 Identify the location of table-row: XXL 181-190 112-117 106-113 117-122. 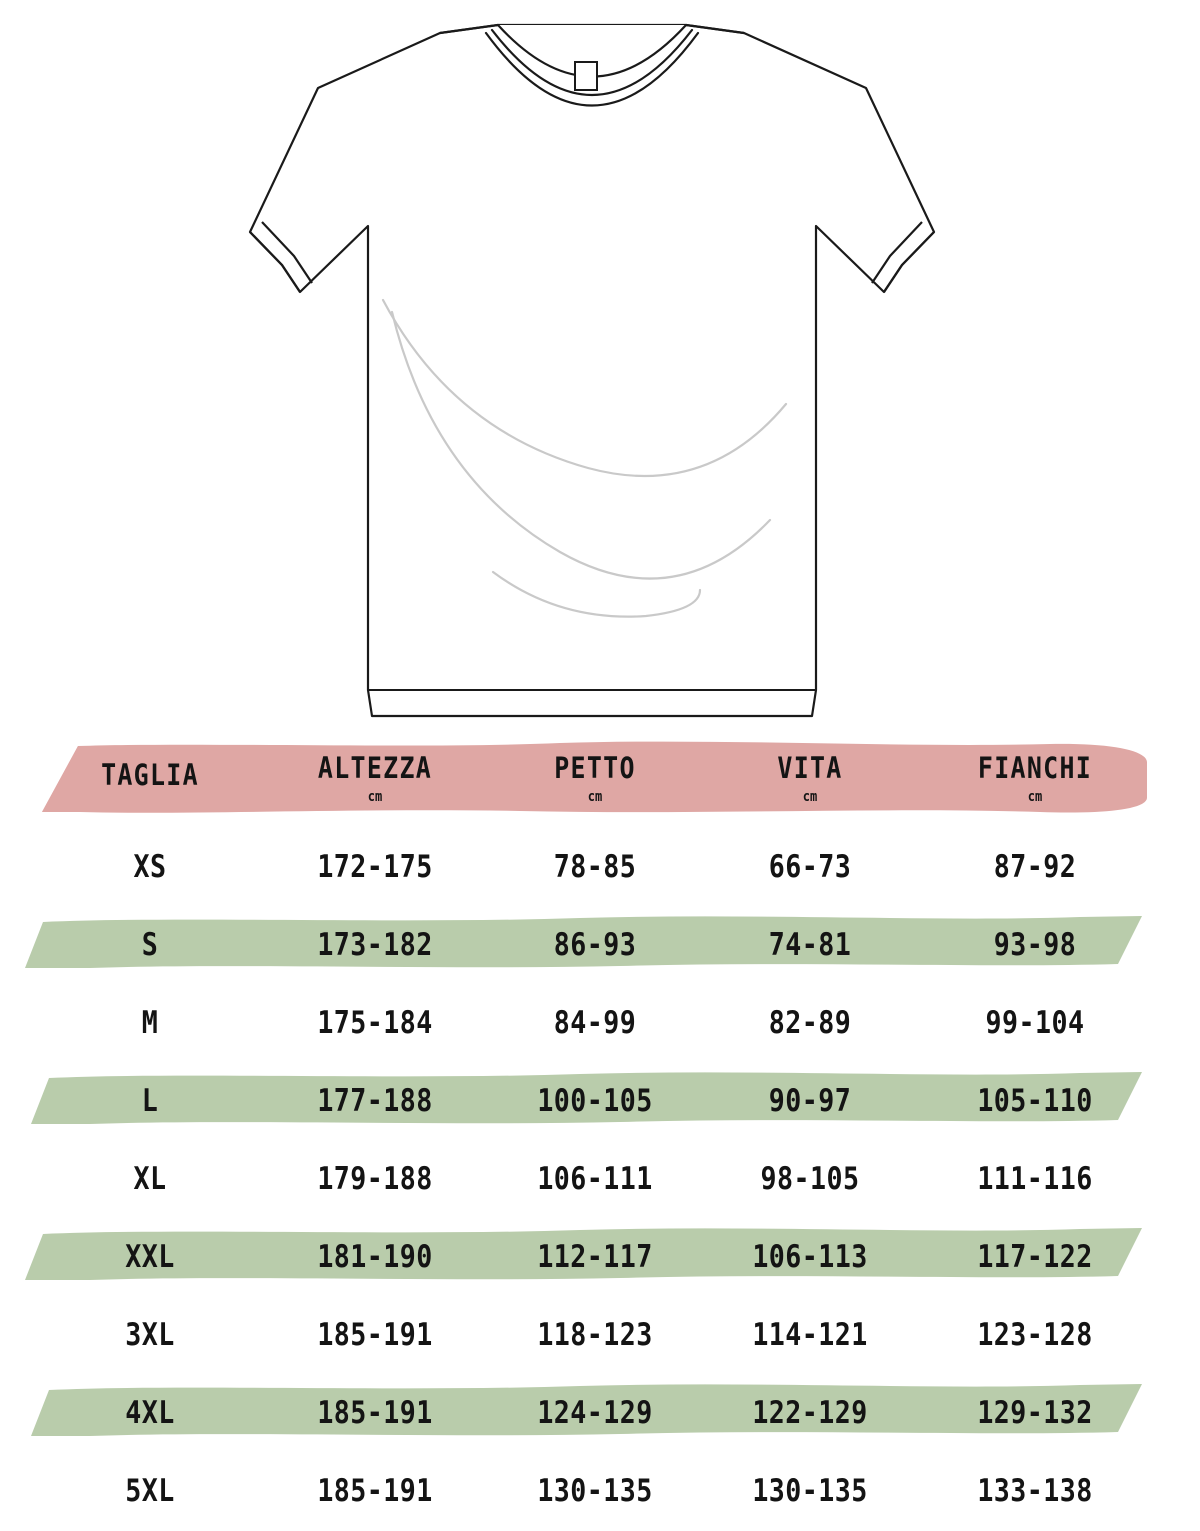
(600, 1257).